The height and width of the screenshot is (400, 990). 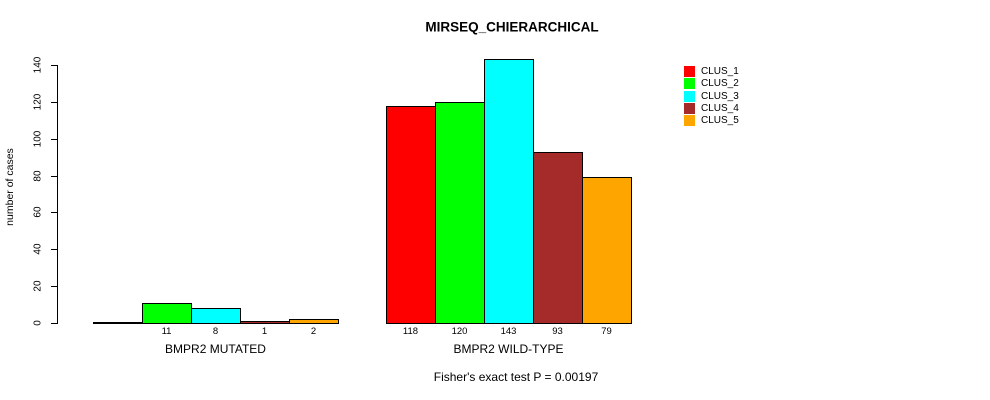 I want to click on legend-label-clus_3: CLUS_3, so click(x=720, y=96).